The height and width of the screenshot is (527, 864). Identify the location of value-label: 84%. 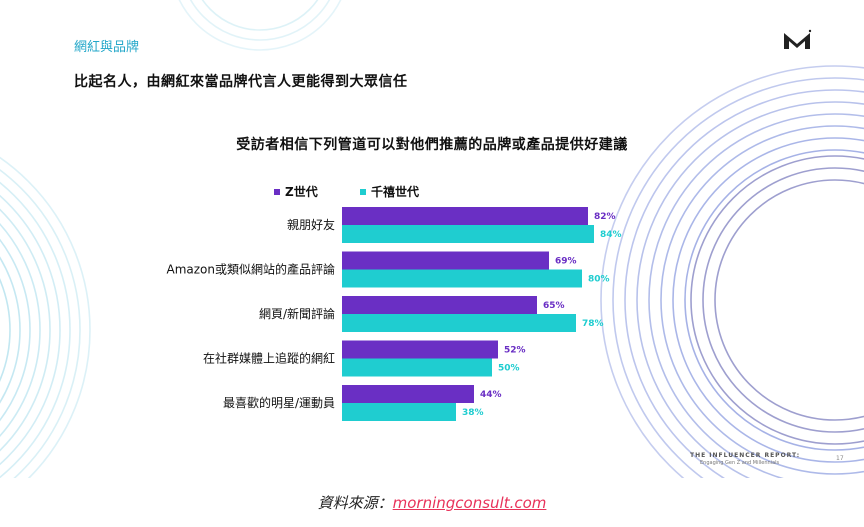
(611, 235).